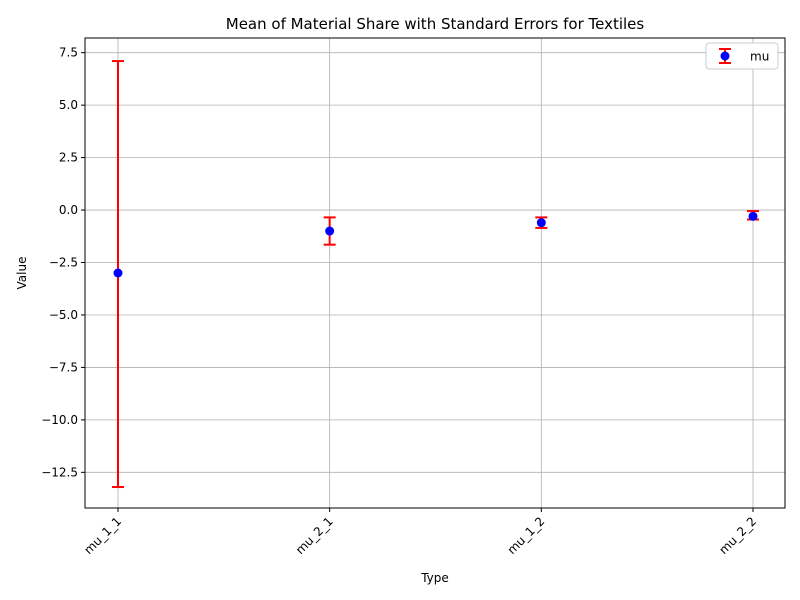  What do you see at coordinates (63, 367) in the screenshot?
I see `y-tick-label: −7.5` at bounding box center [63, 367].